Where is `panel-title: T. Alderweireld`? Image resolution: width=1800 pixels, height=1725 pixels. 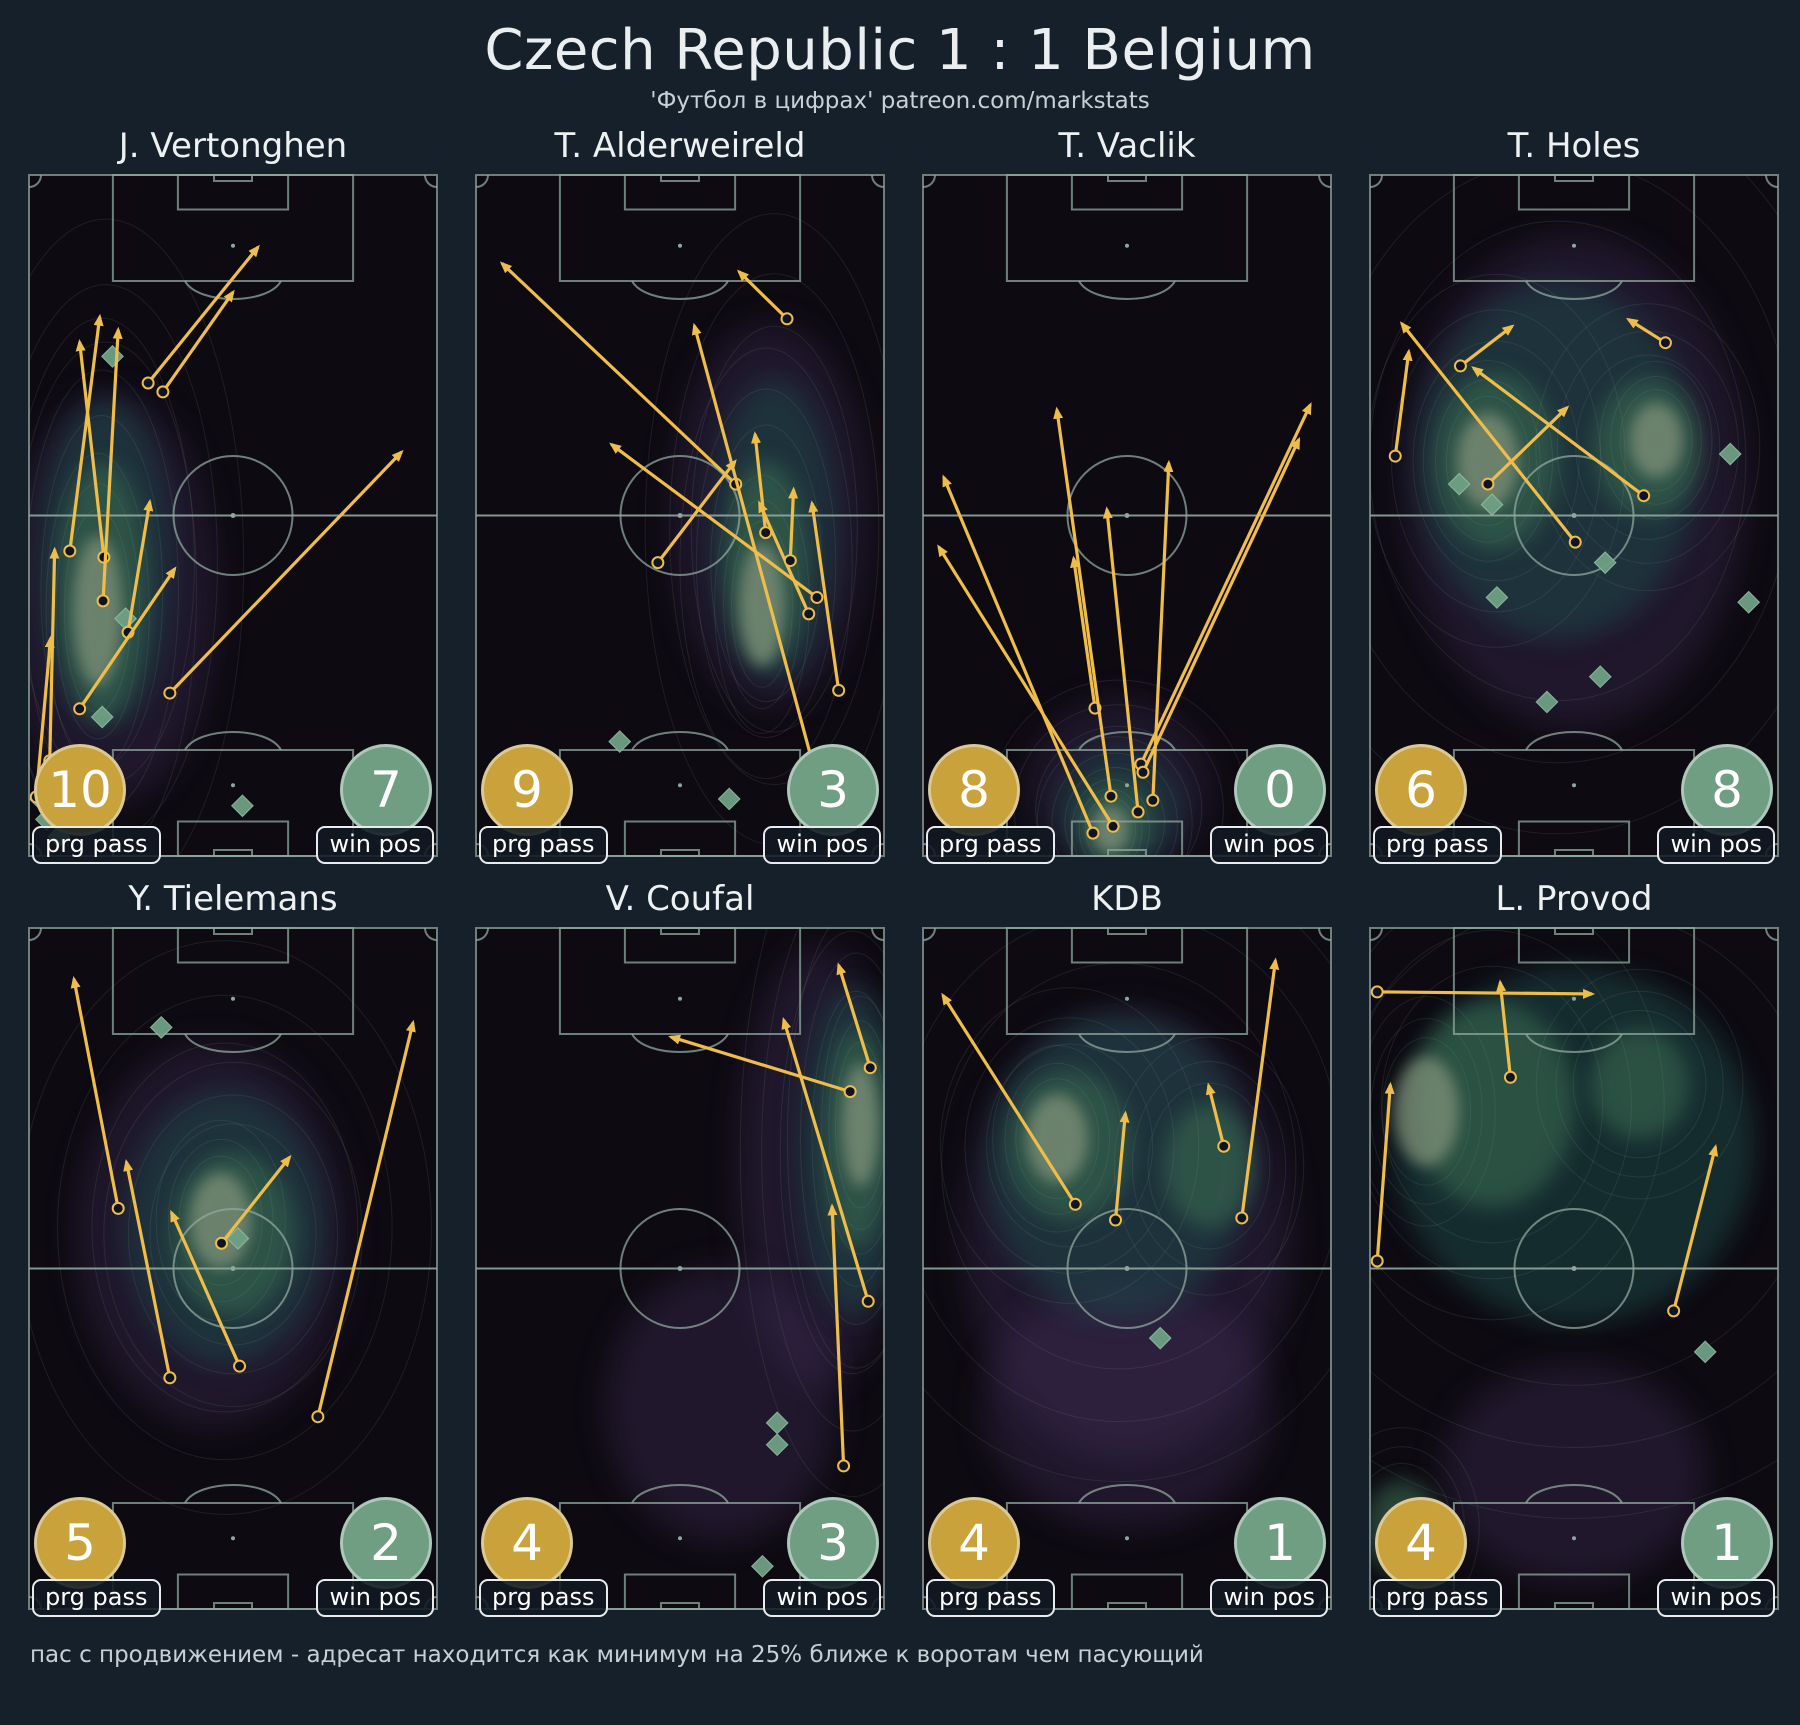
panel-title: T. Alderweireld is located at coordinates (680, 146).